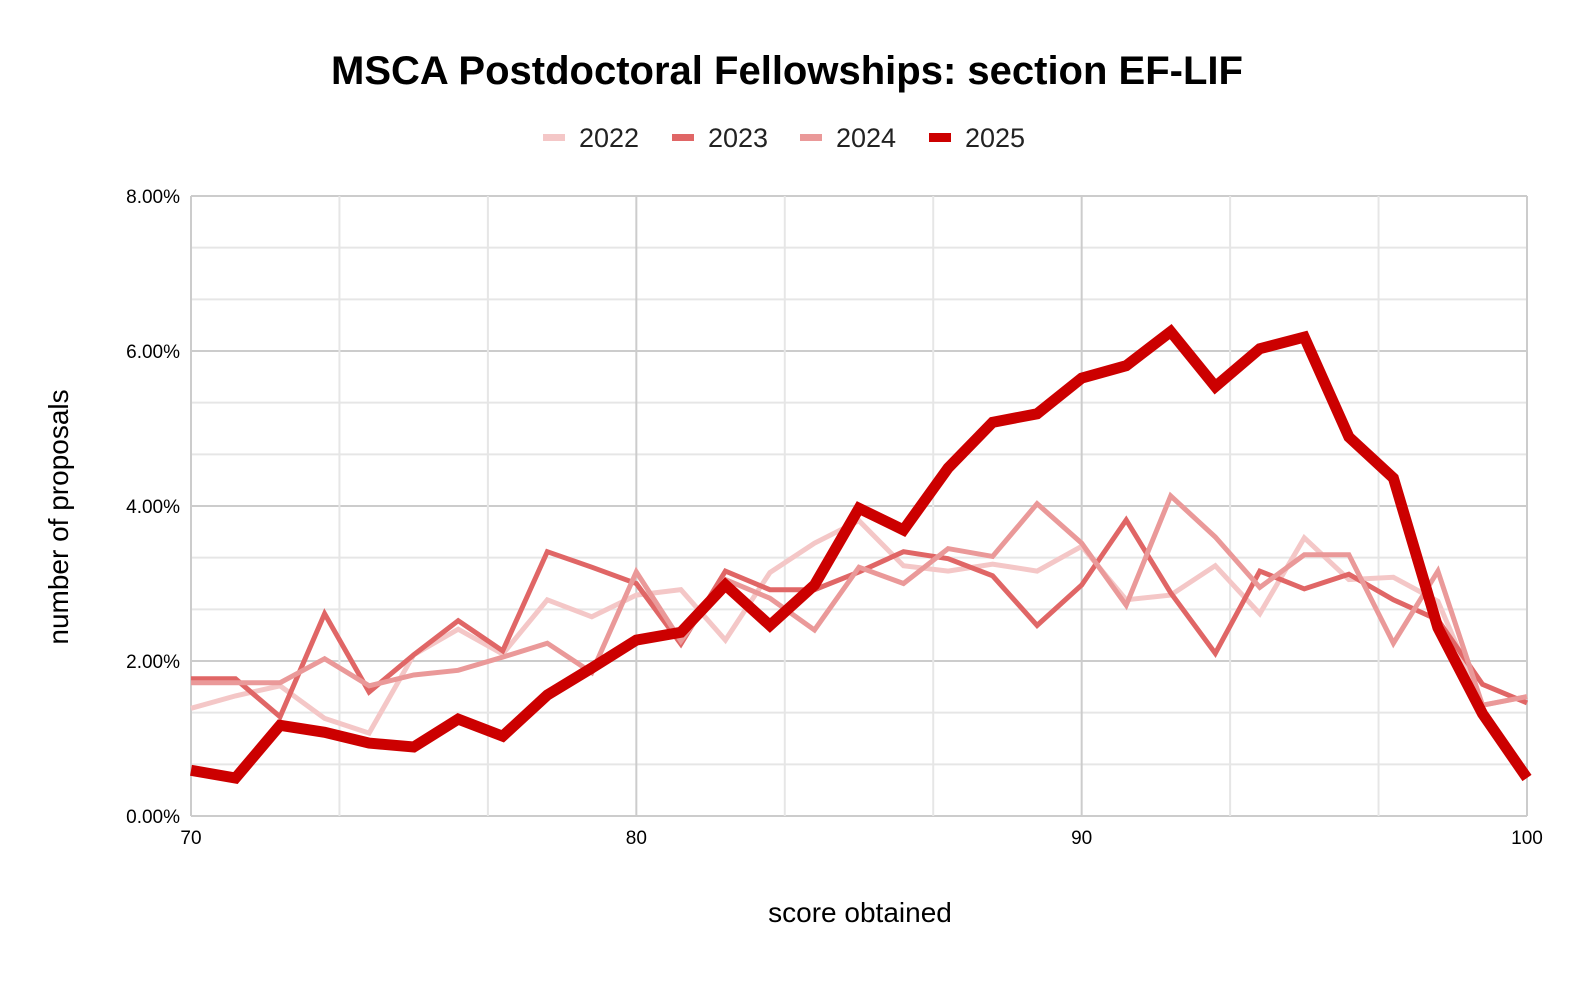 This screenshot has width=1594, height=983. I want to click on y-tick-label: 6.00%, so click(153, 352).